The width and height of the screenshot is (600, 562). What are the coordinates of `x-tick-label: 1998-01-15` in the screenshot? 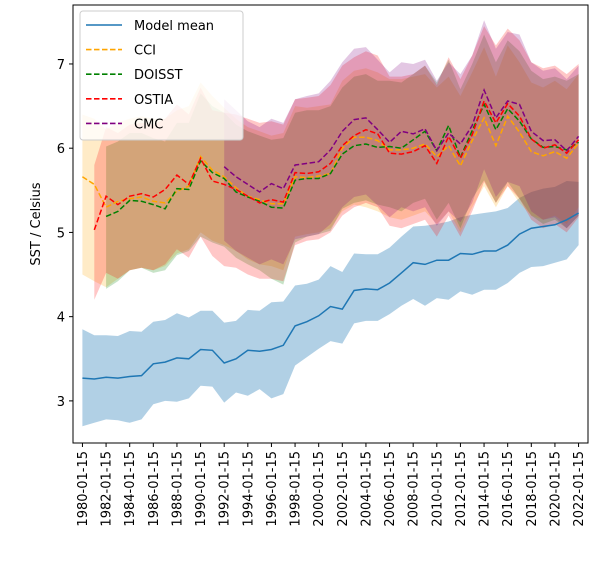 It's located at (296, 489).